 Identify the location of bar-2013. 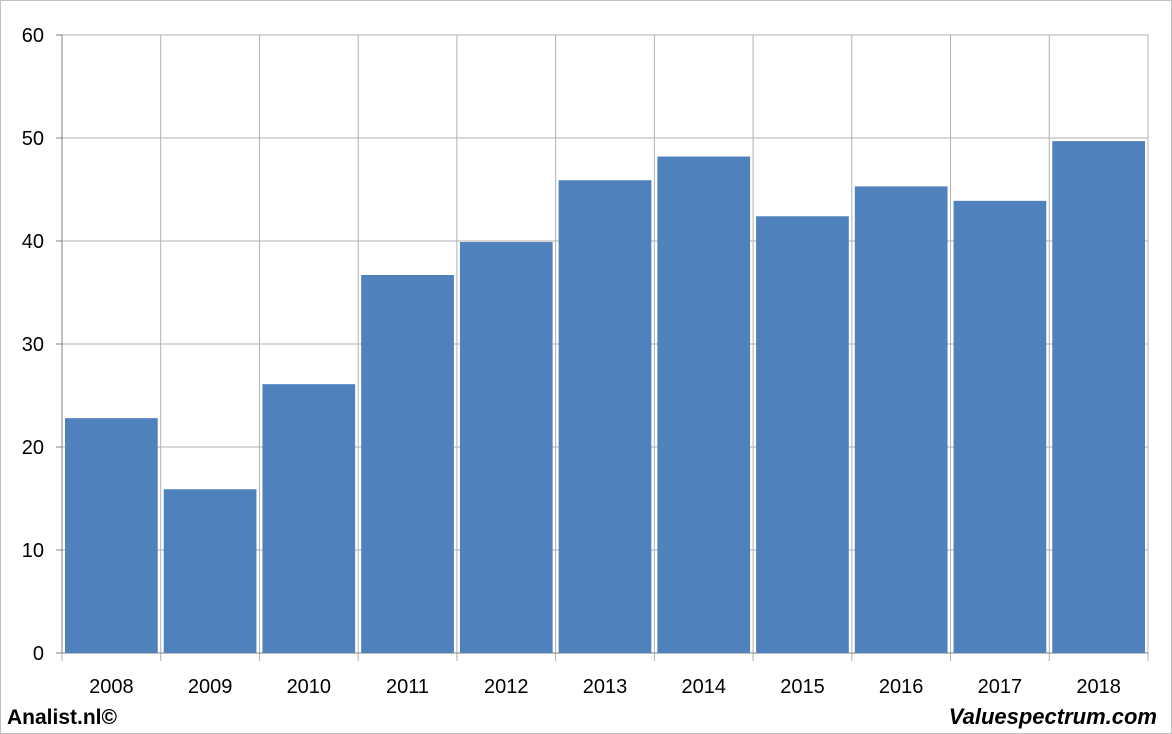
(605, 417).